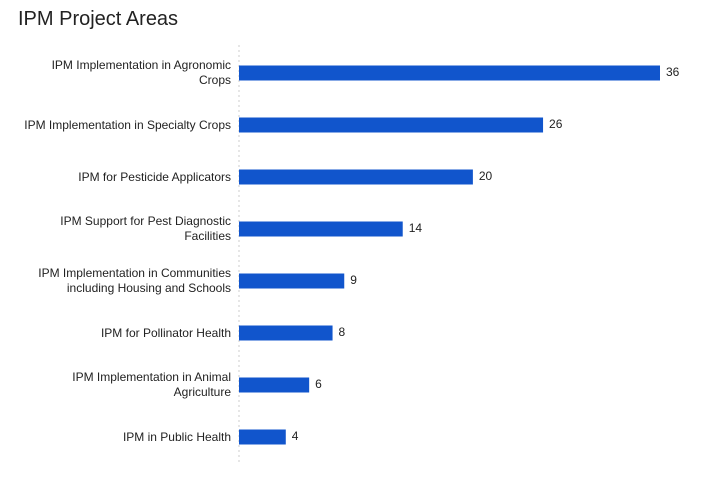 The width and height of the screenshot is (719, 477). What do you see at coordinates (141, 72) in the screenshot?
I see `category-label: IPM Implementation in Agronomic Crops` at bounding box center [141, 72].